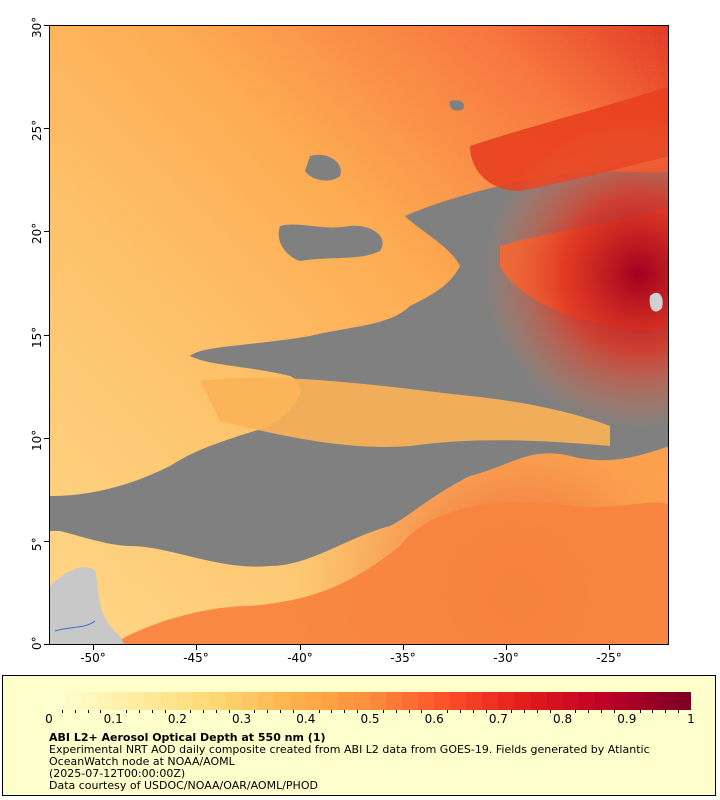 Image resolution: width=720 pixels, height=800 pixels. What do you see at coordinates (37, 440) in the screenshot?
I see `lat-label-10: 10°` at bounding box center [37, 440].